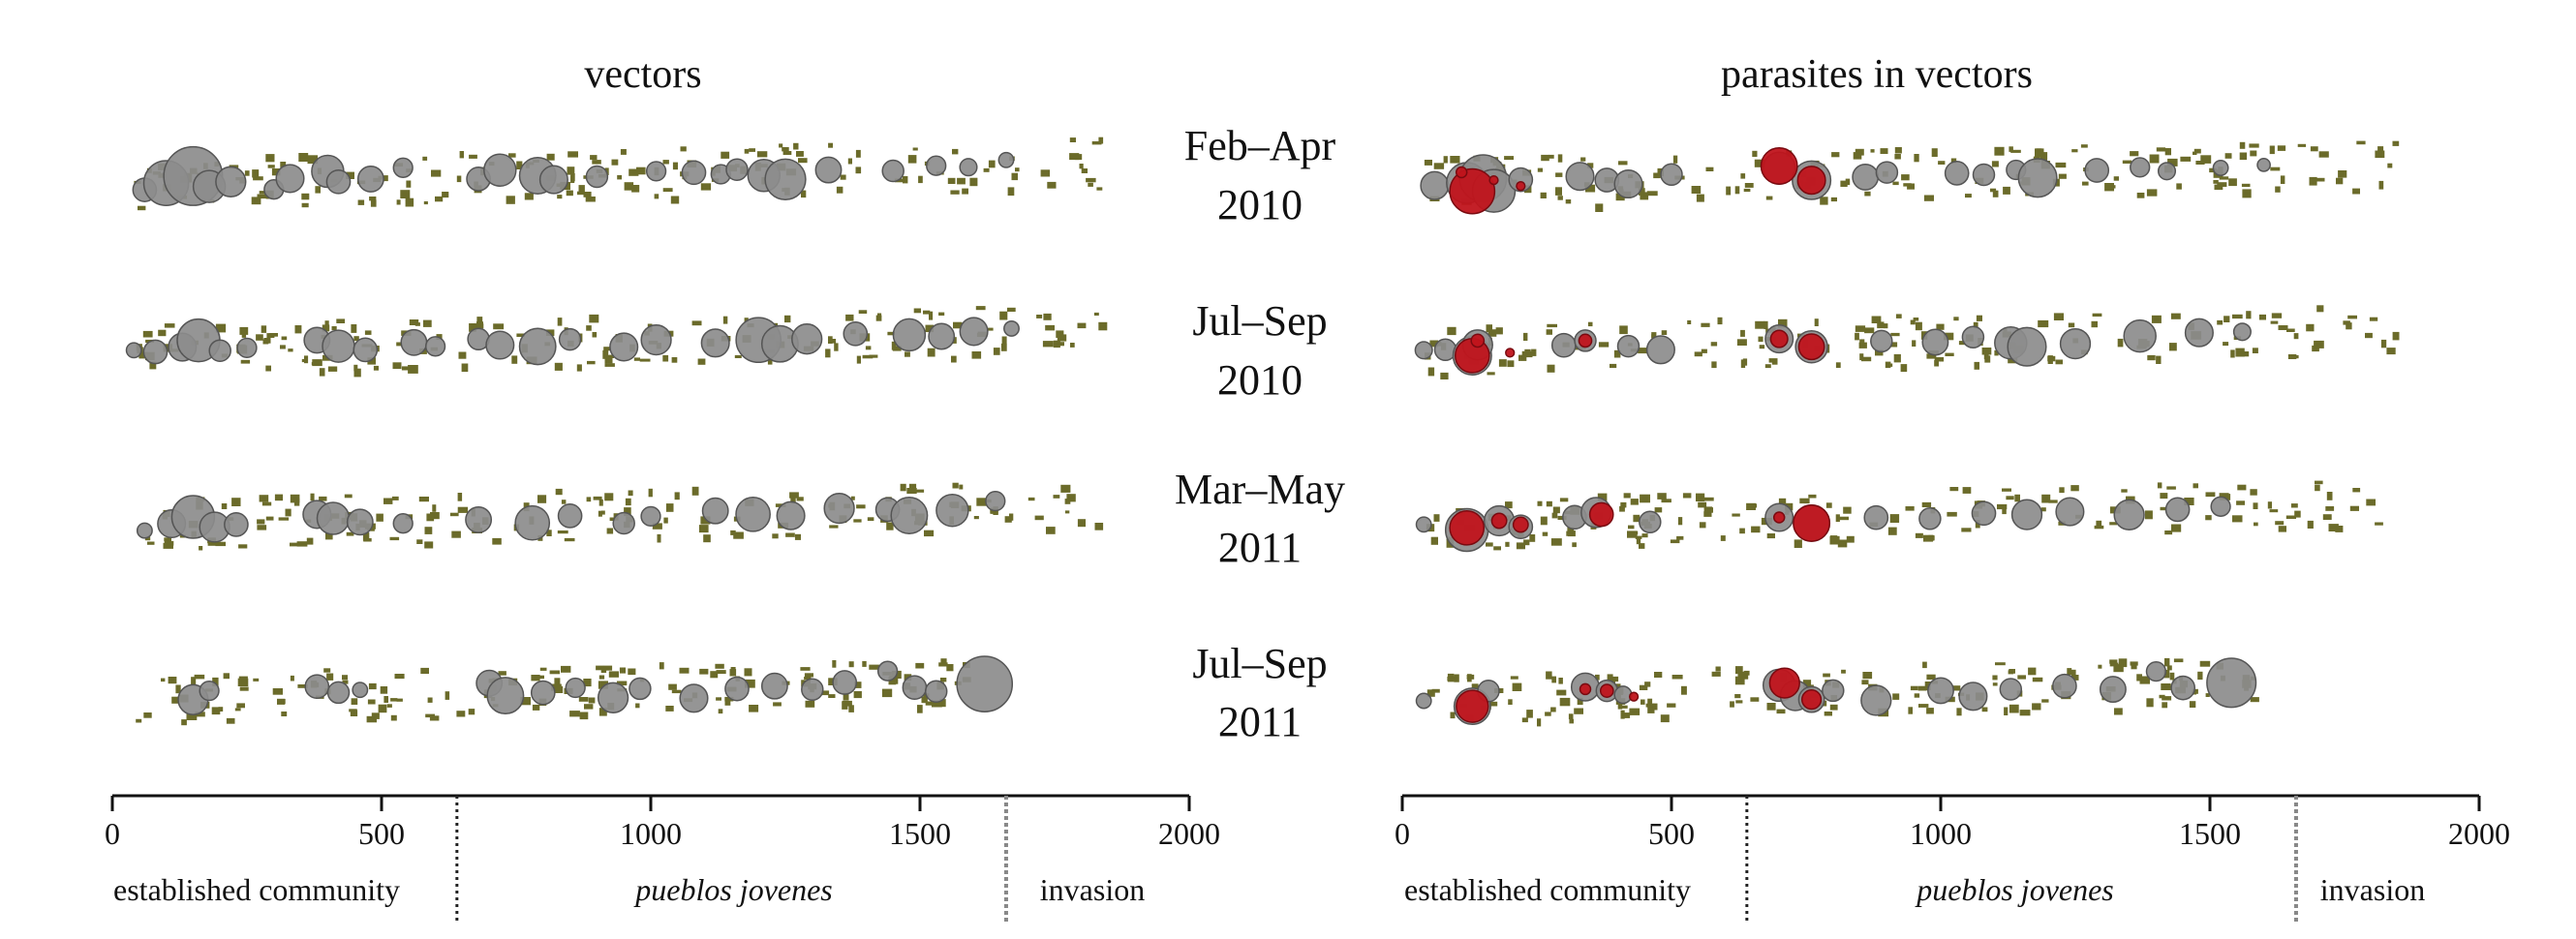 The width and height of the screenshot is (2576, 939). Describe the element at coordinates (1260, 145) in the screenshot. I see `period-label-1-line1: Feb–Apr` at that location.